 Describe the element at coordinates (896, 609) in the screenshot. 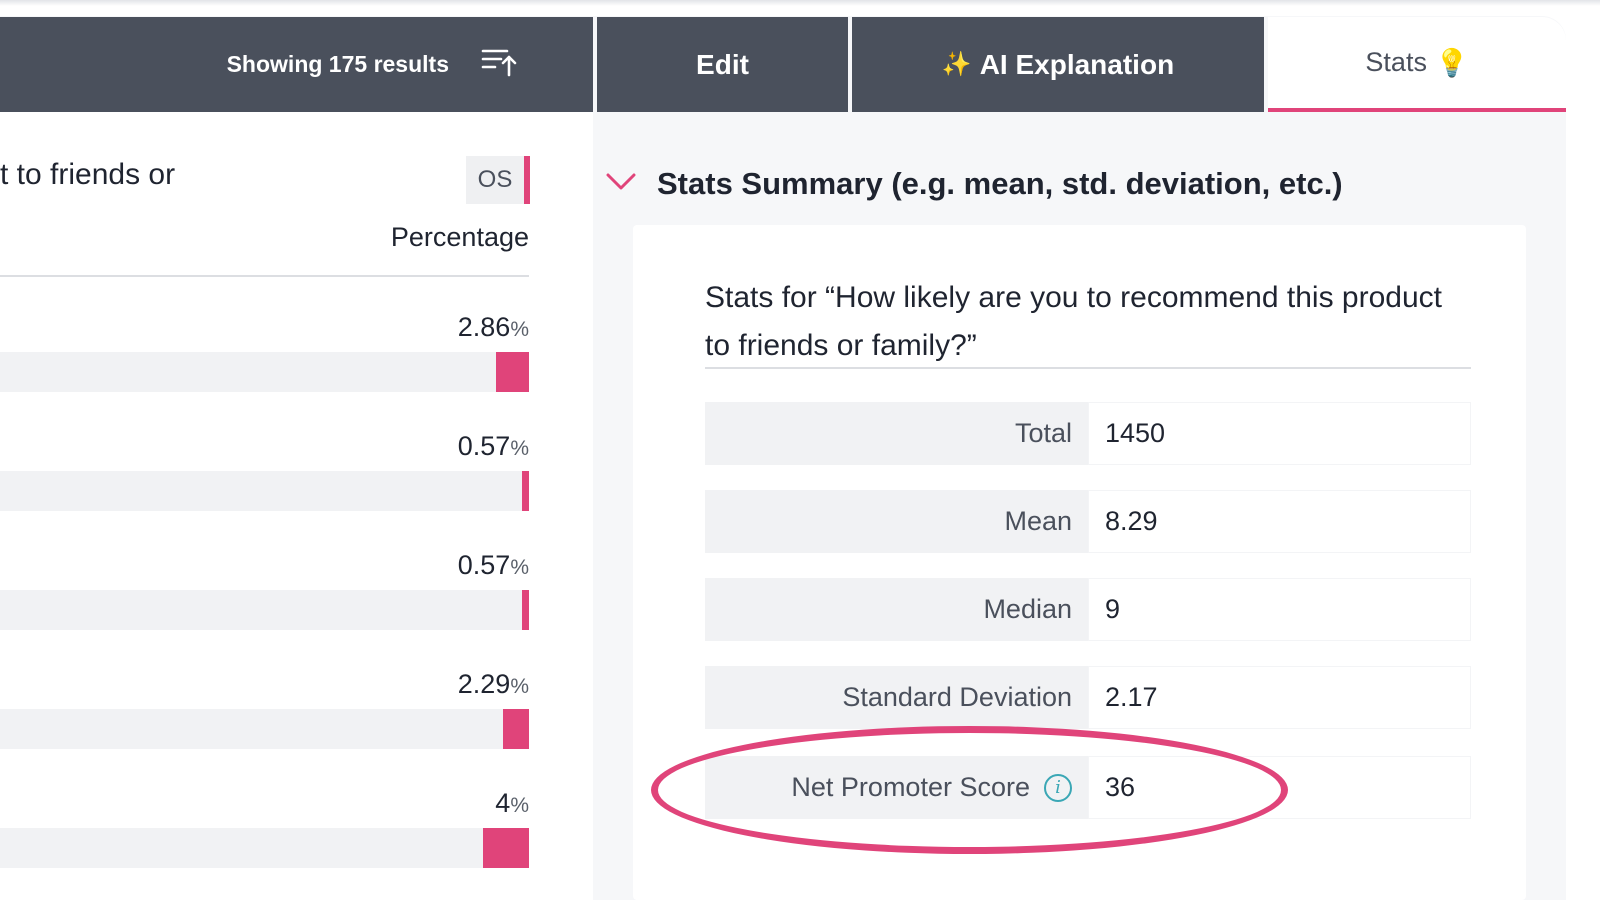

I see `stat-label: Median` at that location.